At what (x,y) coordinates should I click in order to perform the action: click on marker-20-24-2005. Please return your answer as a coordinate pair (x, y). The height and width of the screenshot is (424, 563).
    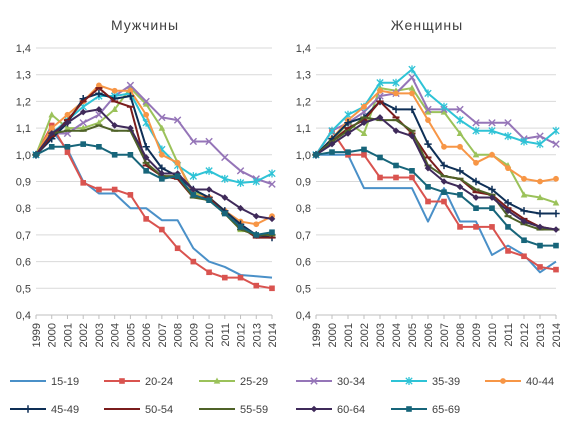
    Looking at the image, I should click on (130, 195).